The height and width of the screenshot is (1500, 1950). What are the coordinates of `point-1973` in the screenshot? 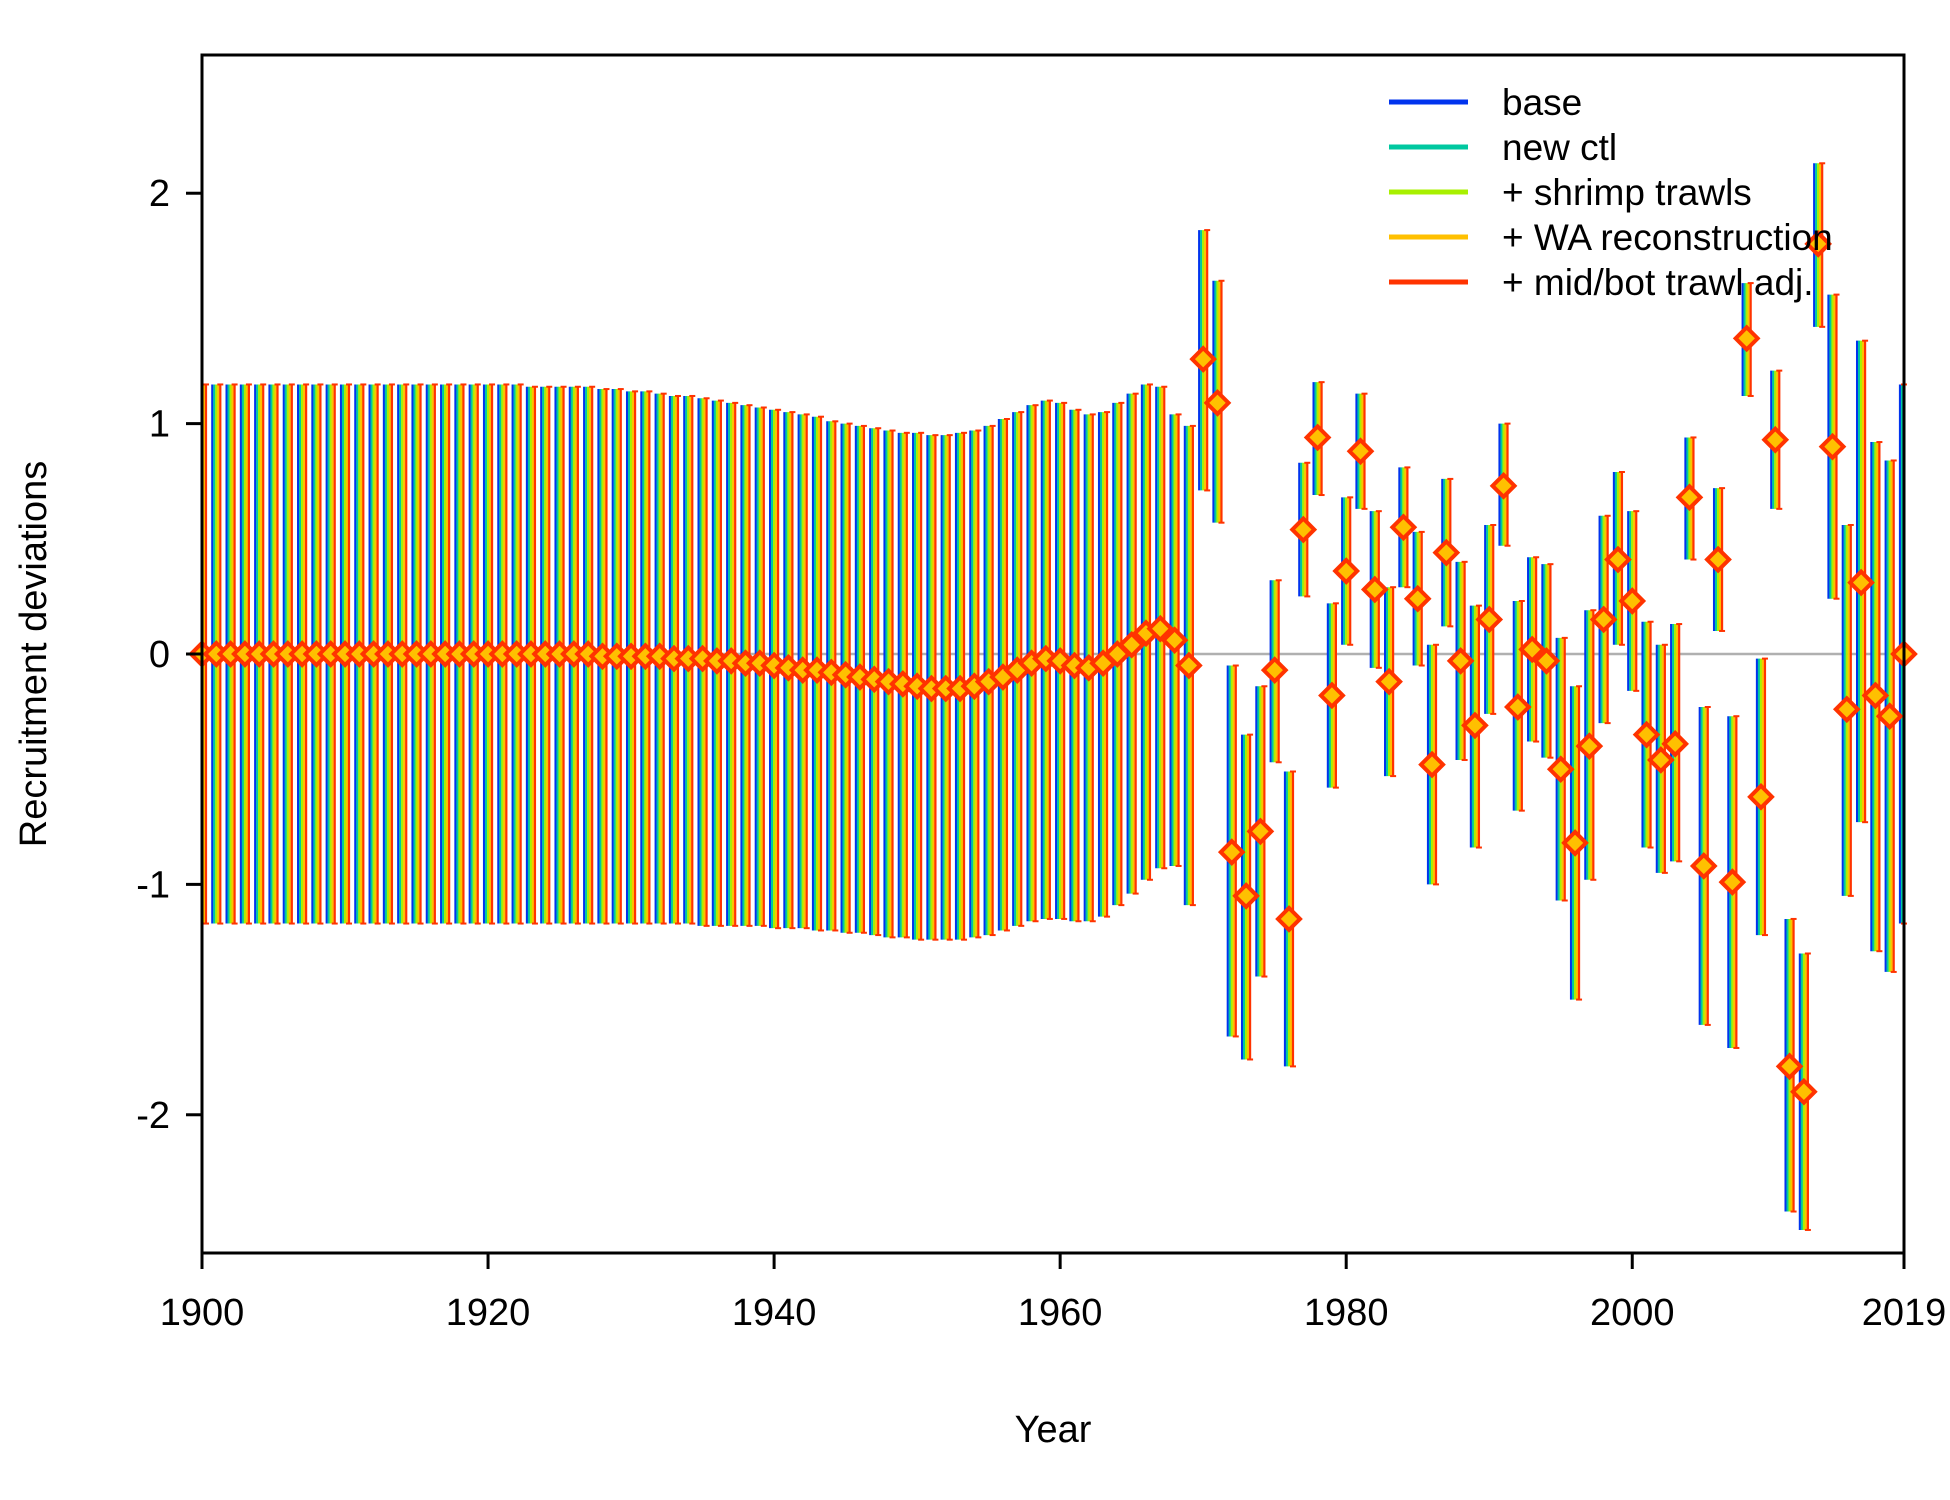 It's located at (1246, 896).